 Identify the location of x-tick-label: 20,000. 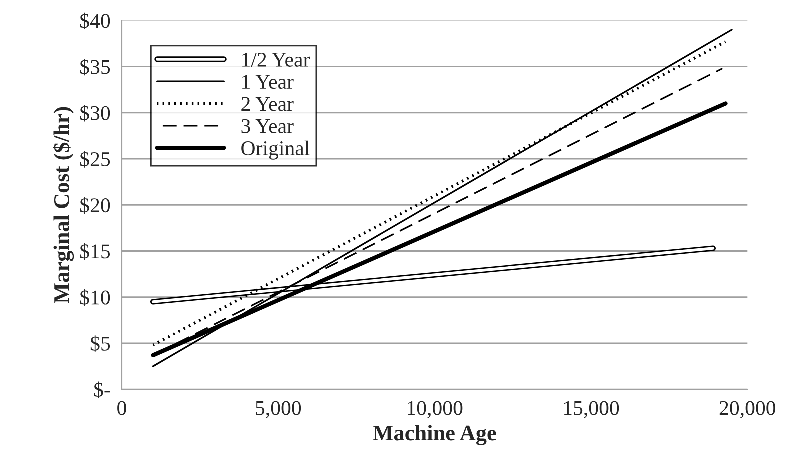
(748, 409).